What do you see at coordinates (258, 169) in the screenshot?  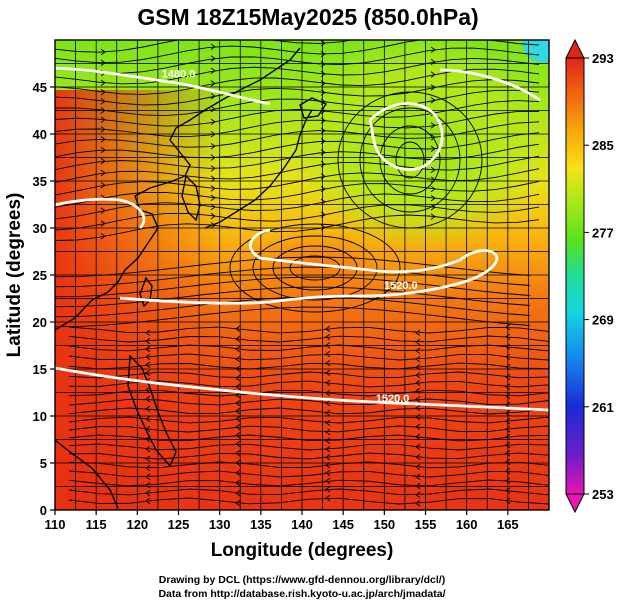 I see `coastline-japan` at bounding box center [258, 169].